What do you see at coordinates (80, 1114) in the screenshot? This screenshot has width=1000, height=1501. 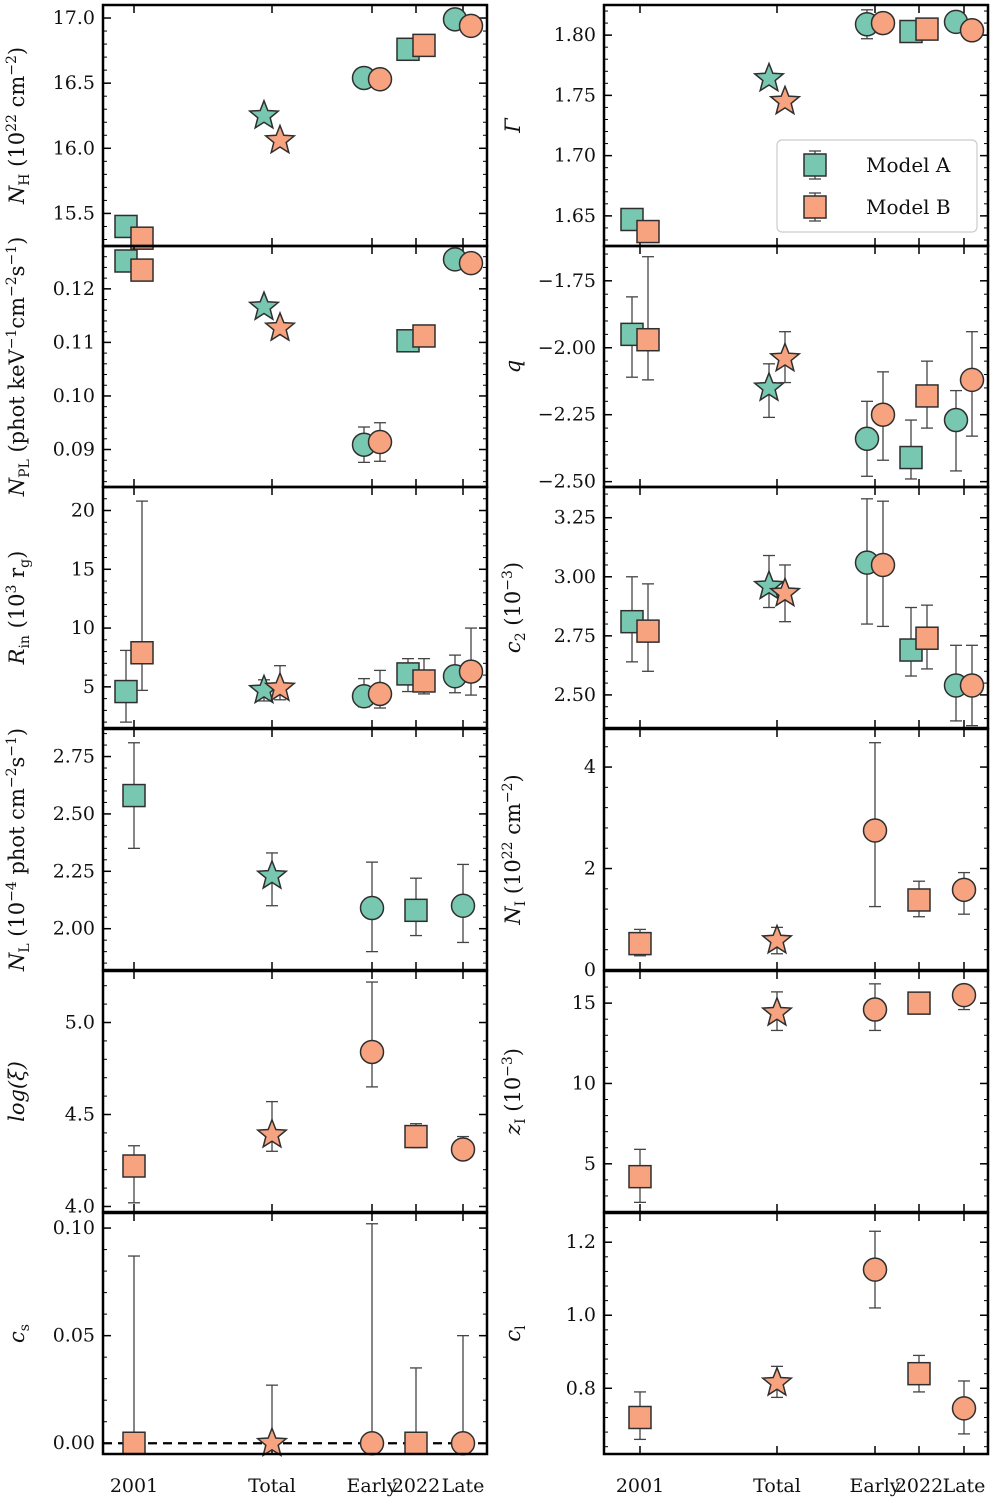 I see `ytick-label: 4.5` at bounding box center [80, 1114].